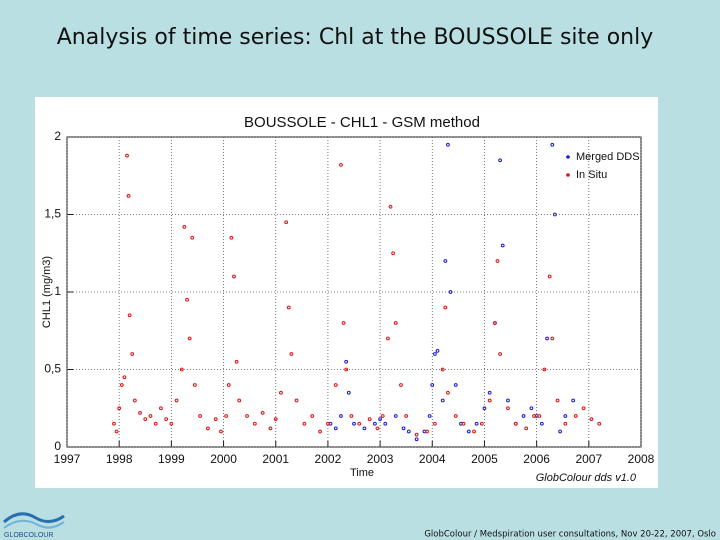  Describe the element at coordinates (57, 136) in the screenshot. I see `y-tick-label: 2` at that location.